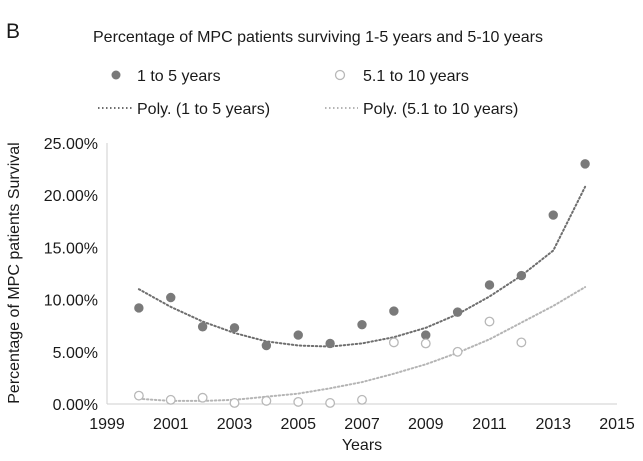 This screenshot has height=461, width=643. What do you see at coordinates (440, 109) in the screenshot?
I see `legend-label-poly-5-1-to-10-years: Poly. (5.1 to 10 years)` at bounding box center [440, 109].